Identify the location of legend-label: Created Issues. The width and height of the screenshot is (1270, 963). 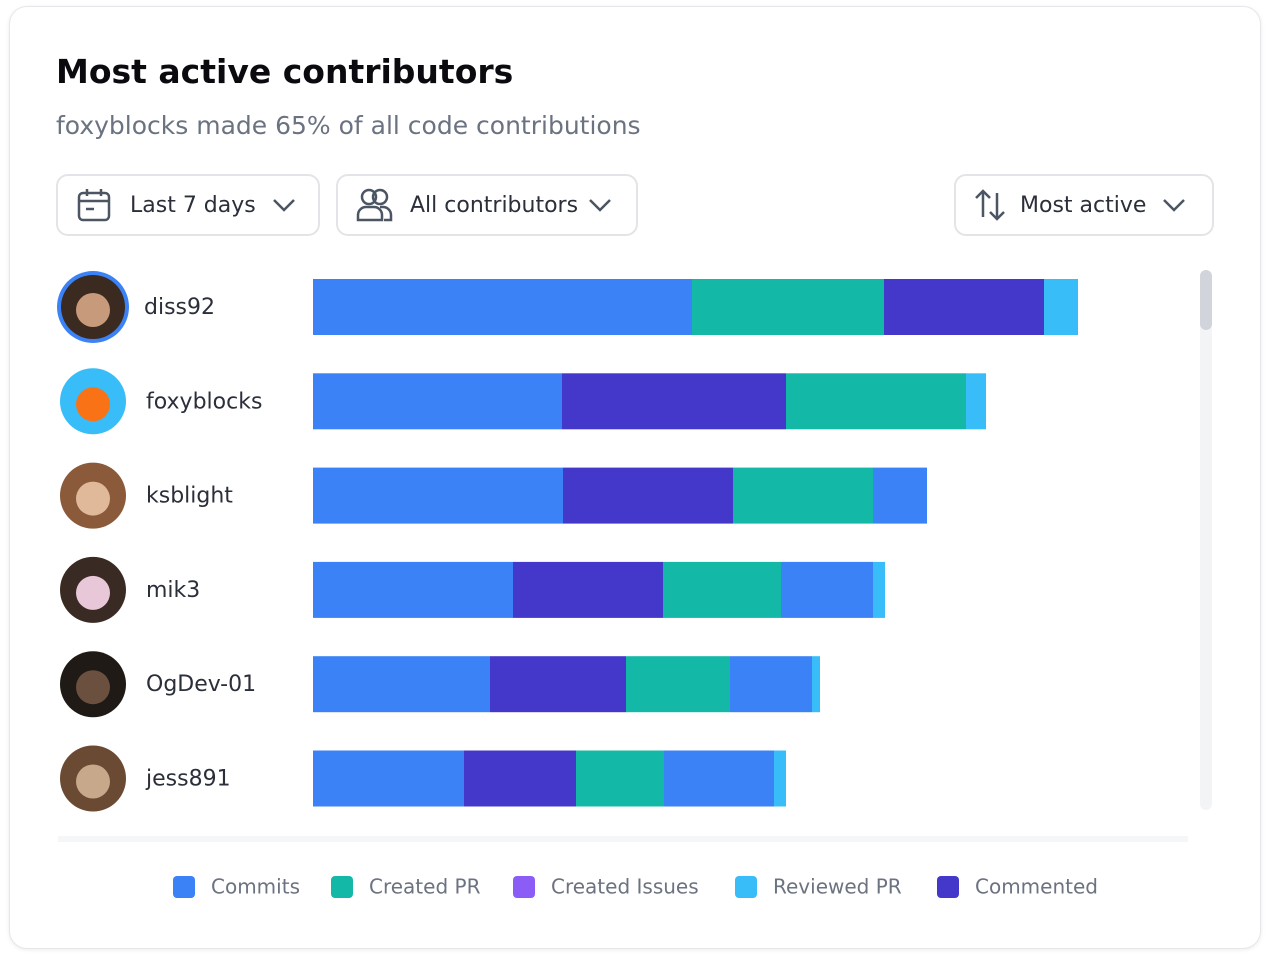
(625, 887).